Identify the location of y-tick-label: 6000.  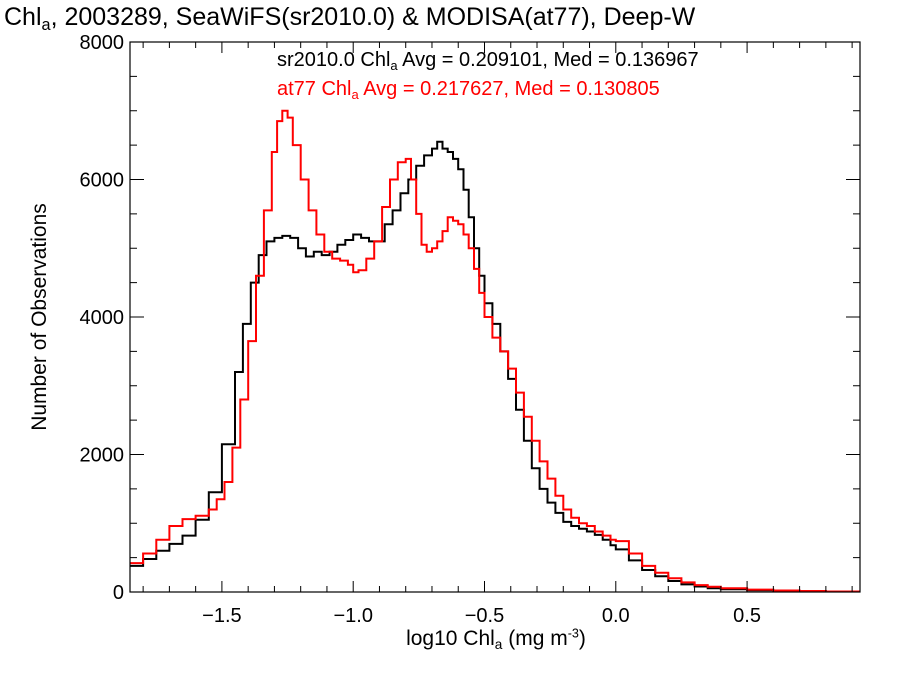
(102, 181).